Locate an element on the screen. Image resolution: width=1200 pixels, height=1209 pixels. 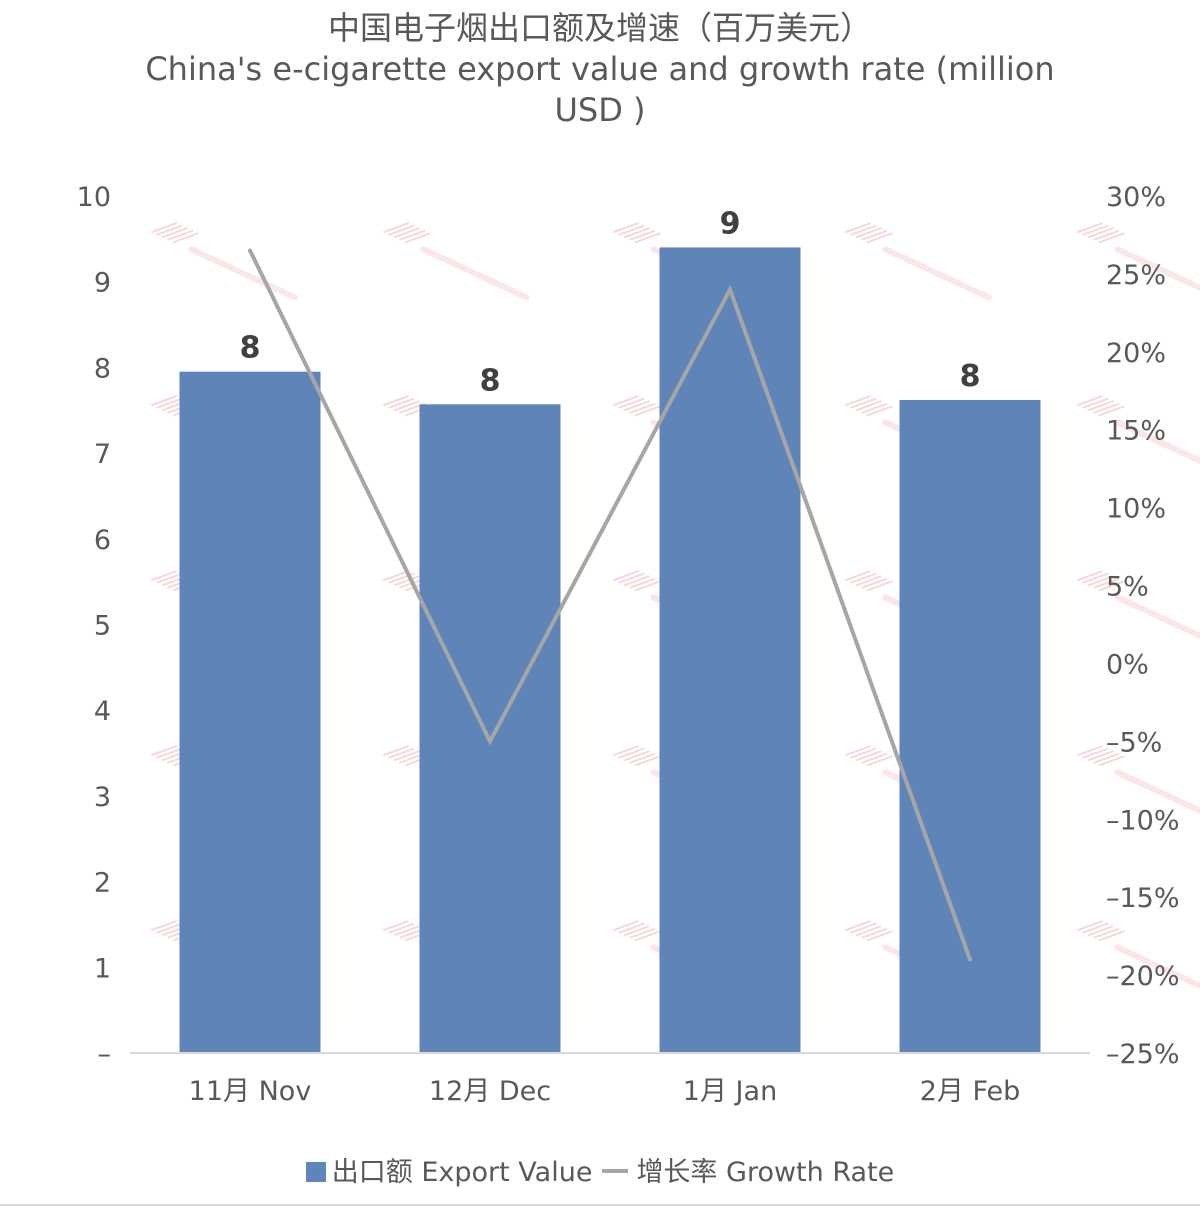
right-tick-label: 10% is located at coordinates (1136, 509).